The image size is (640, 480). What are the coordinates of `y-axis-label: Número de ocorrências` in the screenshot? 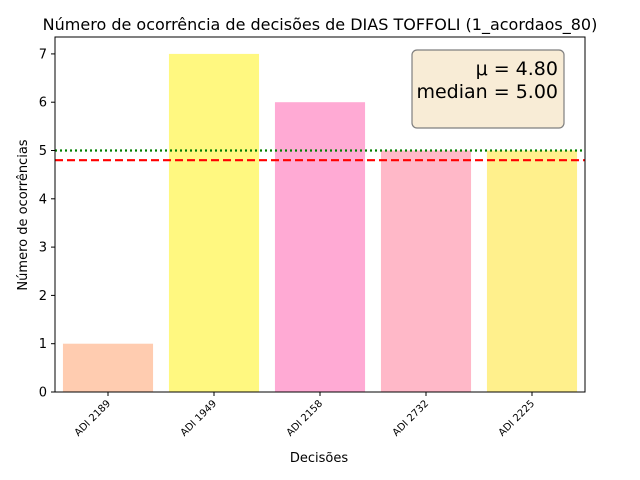 It's located at (23, 214).